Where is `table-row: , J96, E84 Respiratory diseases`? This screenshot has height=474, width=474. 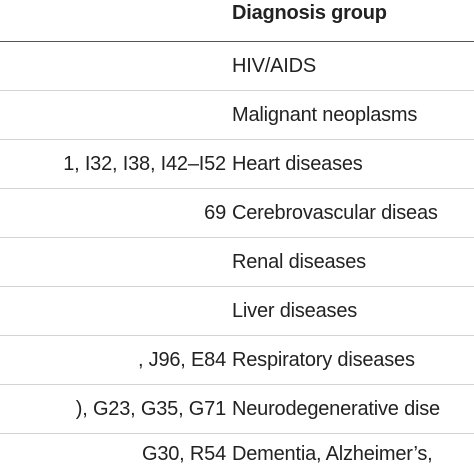
table-row: , J96, E84 Respiratory diseases is located at coordinates (237, 360).